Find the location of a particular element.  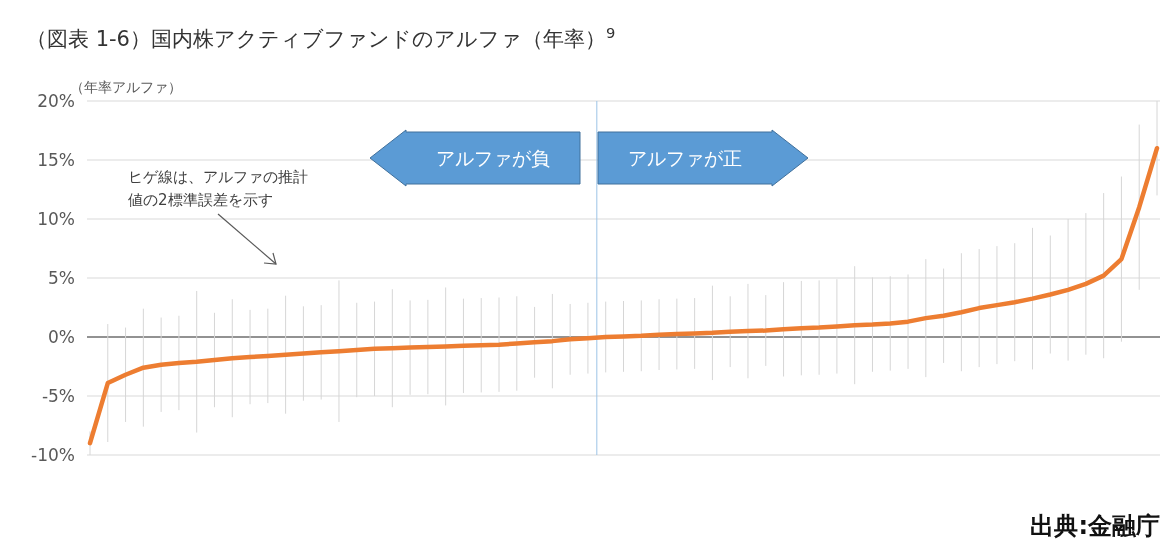

y-tick-label: 5% is located at coordinates (61, 277).